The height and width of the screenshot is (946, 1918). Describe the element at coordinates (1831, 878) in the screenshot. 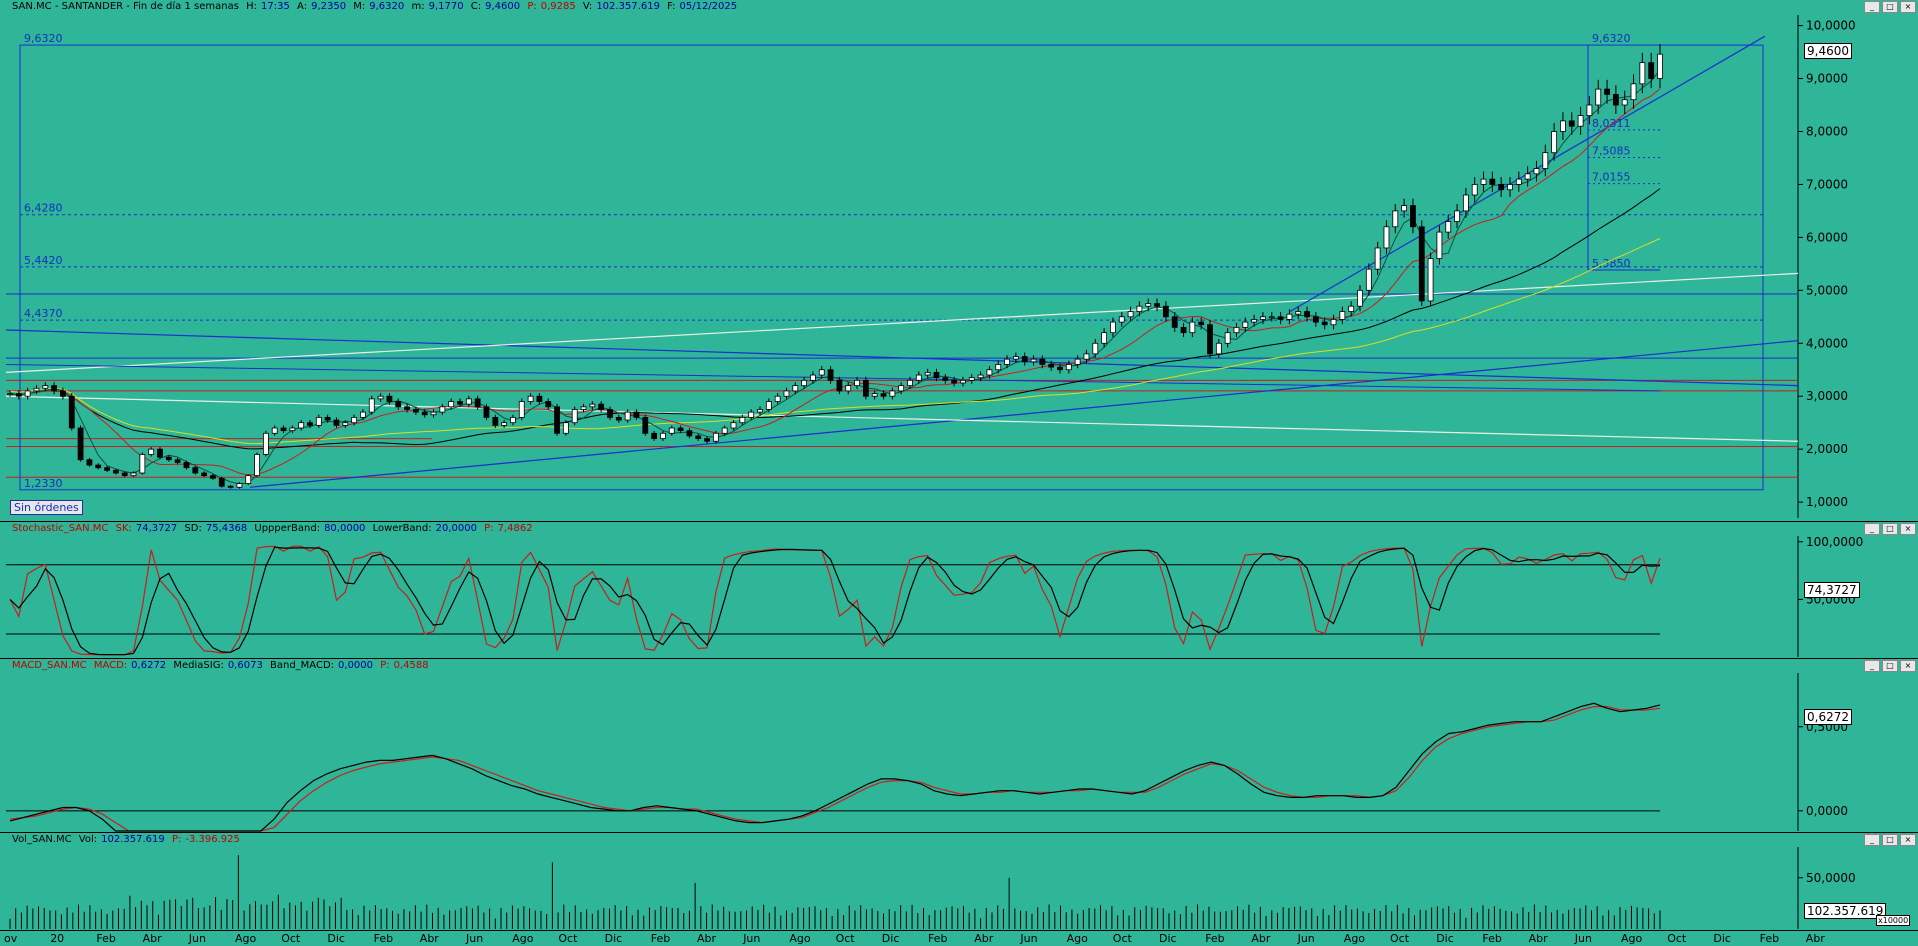

I see `vol-y-tick-label: 50,0000` at that location.